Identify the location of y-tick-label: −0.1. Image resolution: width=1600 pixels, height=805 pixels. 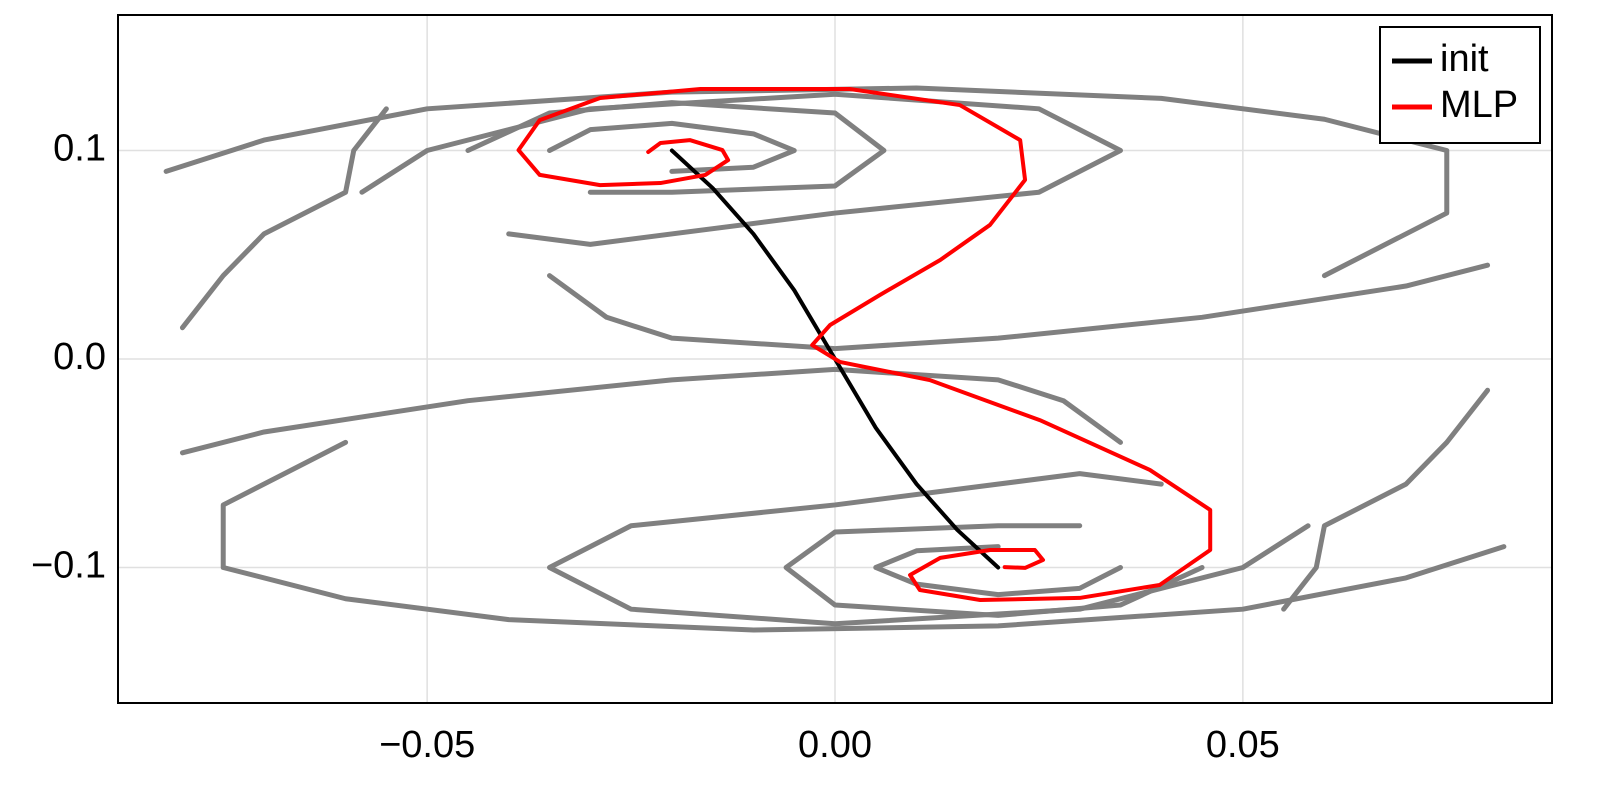
(68, 566).